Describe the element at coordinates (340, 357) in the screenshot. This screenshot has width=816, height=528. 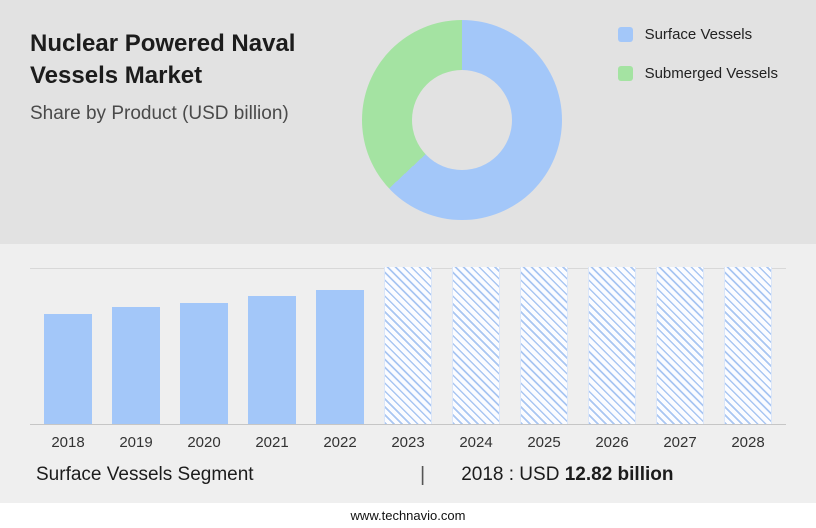
I see `bar-2022` at that location.